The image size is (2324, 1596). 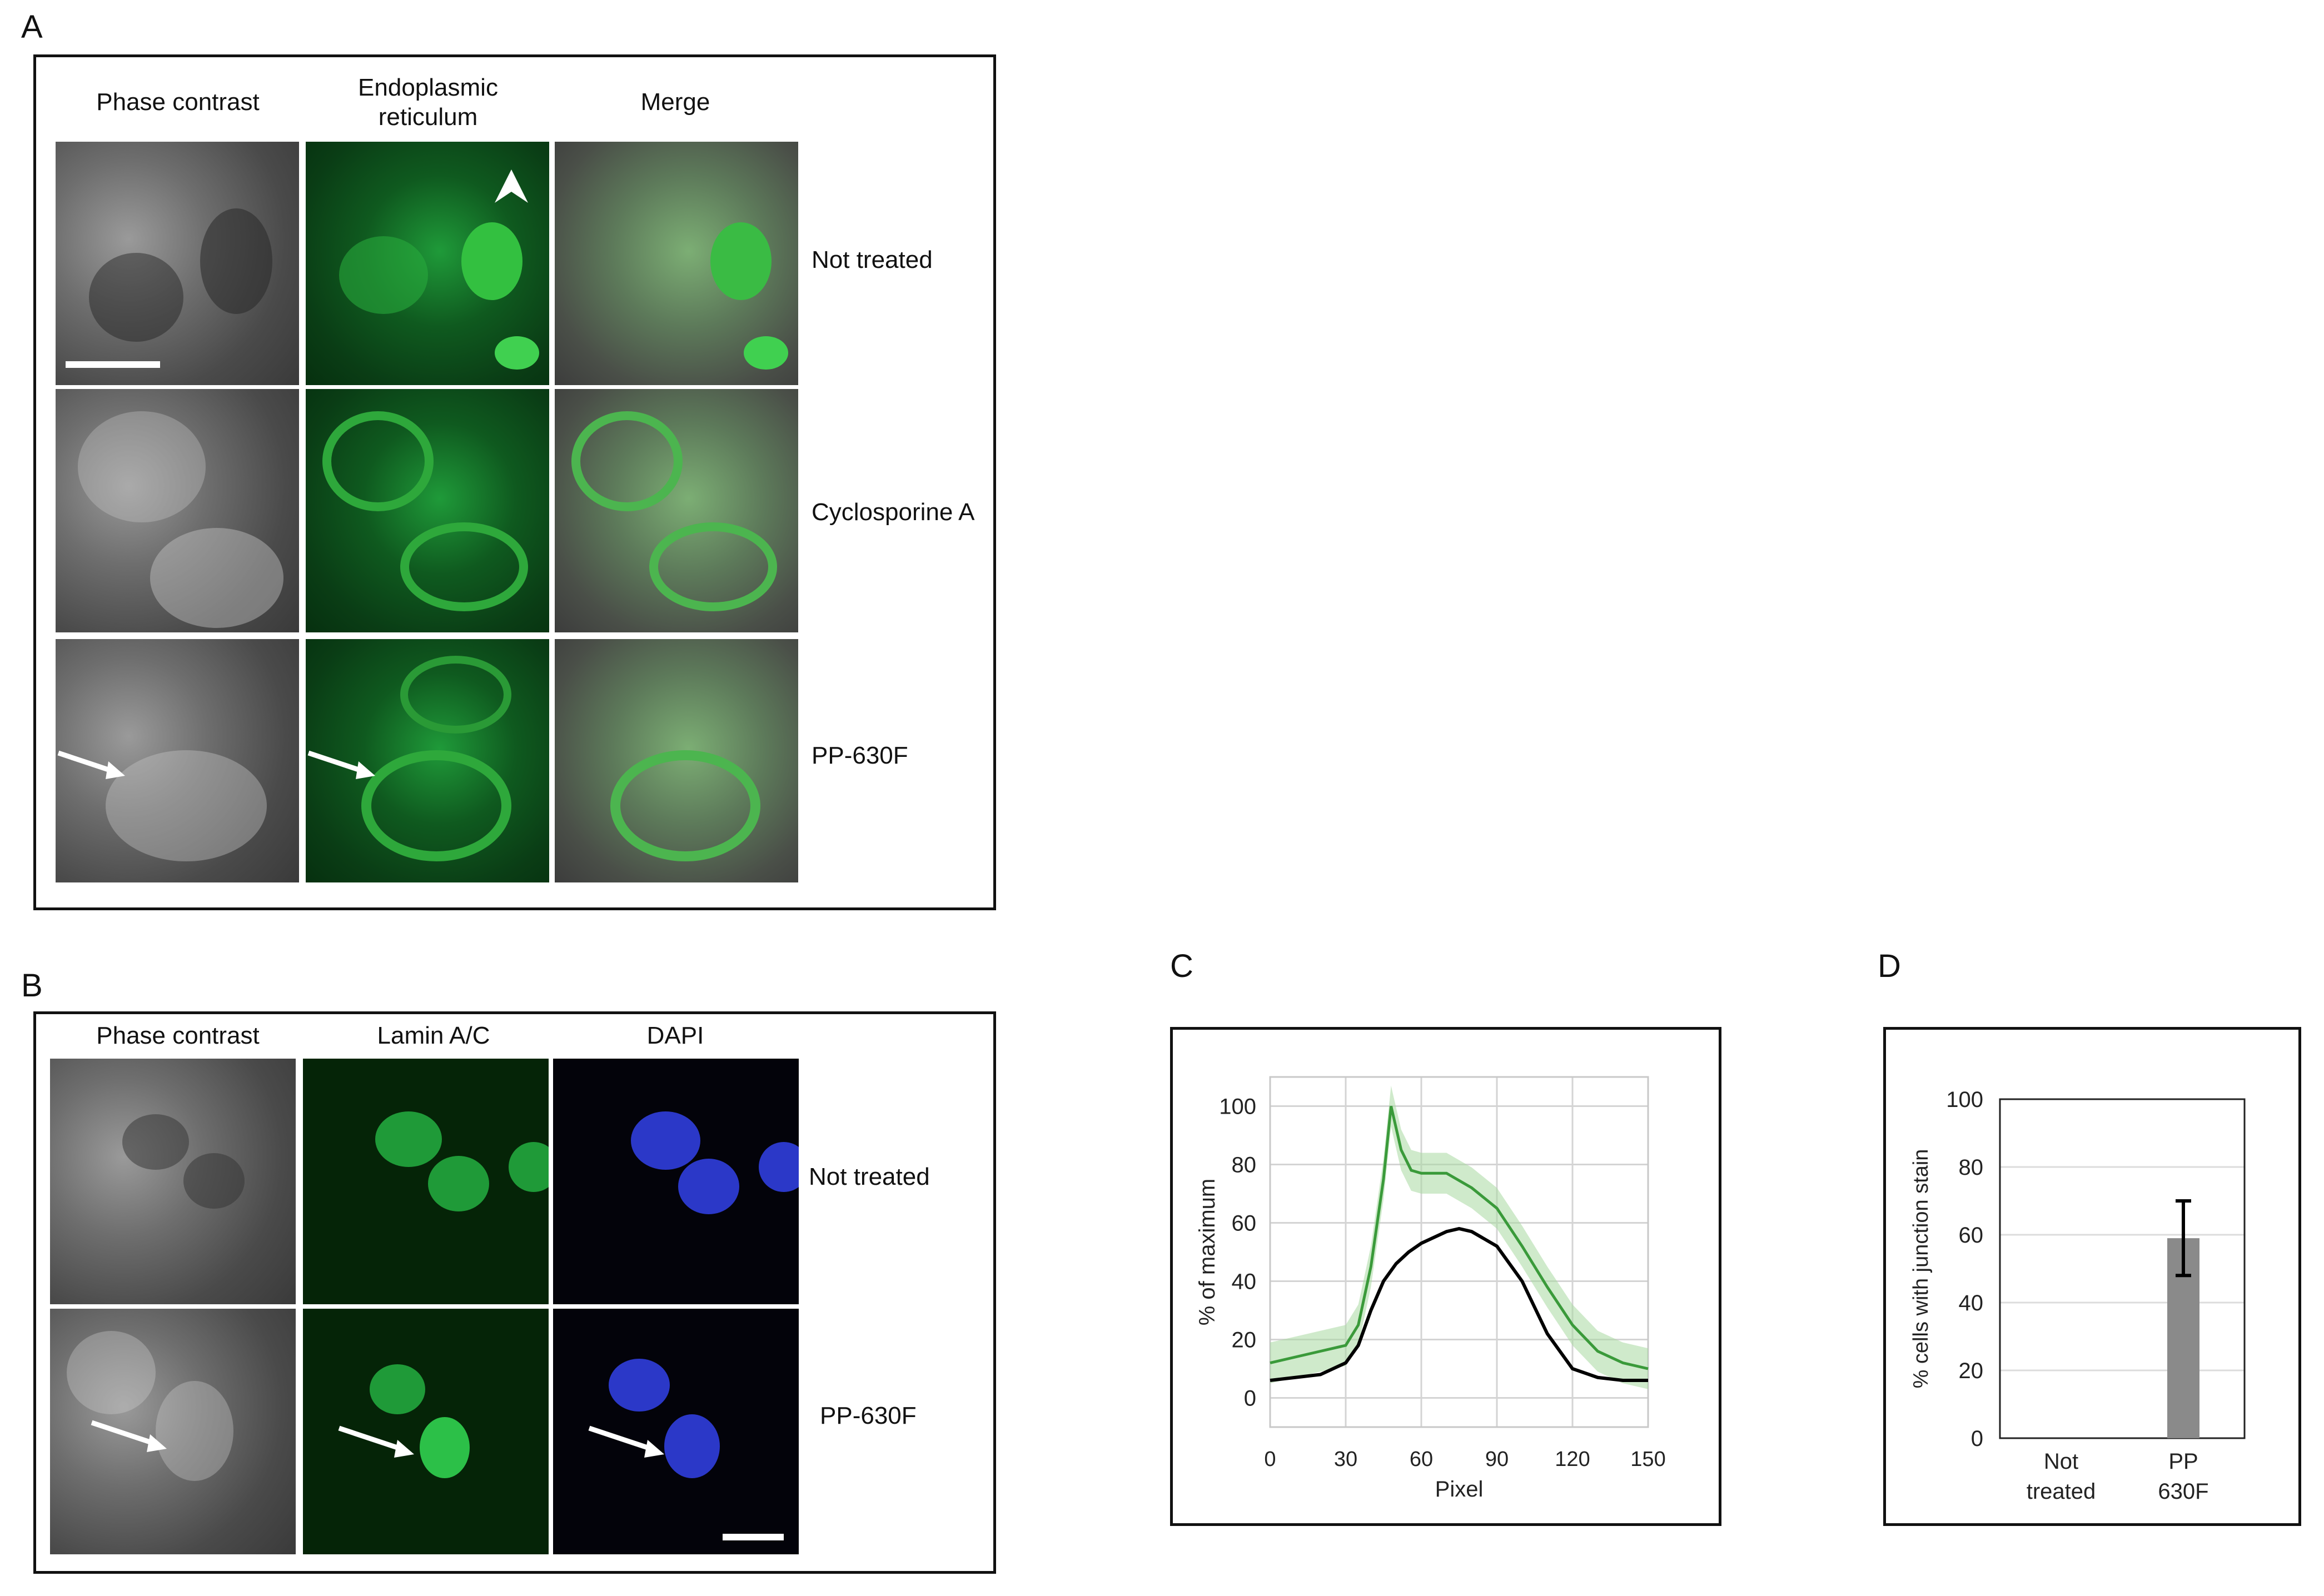 What do you see at coordinates (1921, 1269) in the screenshot?
I see `y-axis-label: % cells with junction stain` at bounding box center [1921, 1269].